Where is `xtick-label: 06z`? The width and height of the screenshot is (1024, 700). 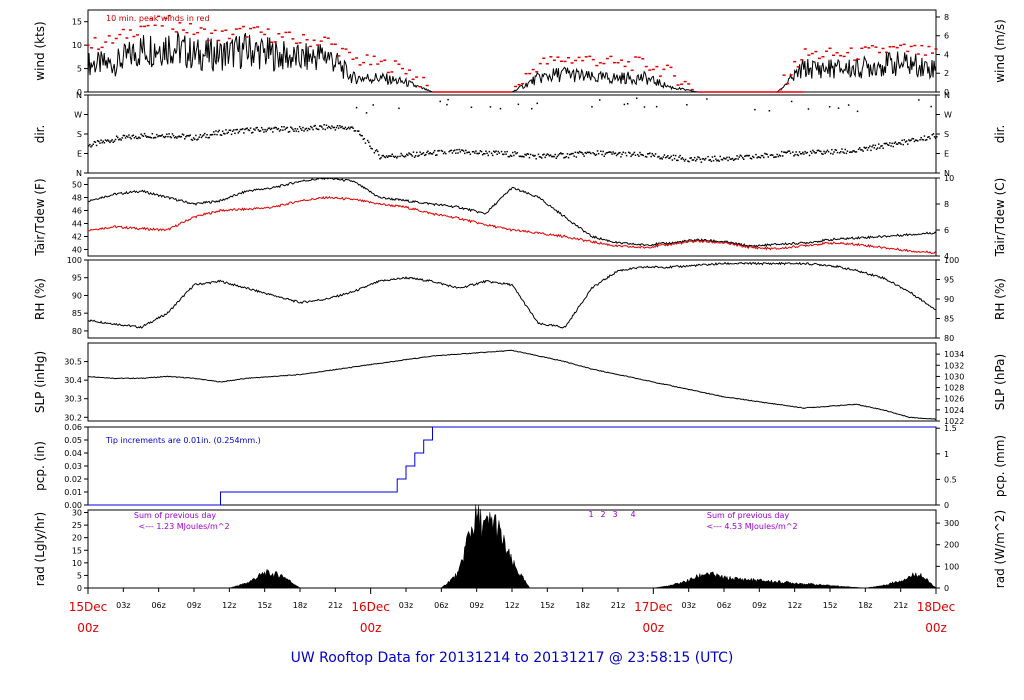
xtick-label: 06z is located at coordinates (441, 605).